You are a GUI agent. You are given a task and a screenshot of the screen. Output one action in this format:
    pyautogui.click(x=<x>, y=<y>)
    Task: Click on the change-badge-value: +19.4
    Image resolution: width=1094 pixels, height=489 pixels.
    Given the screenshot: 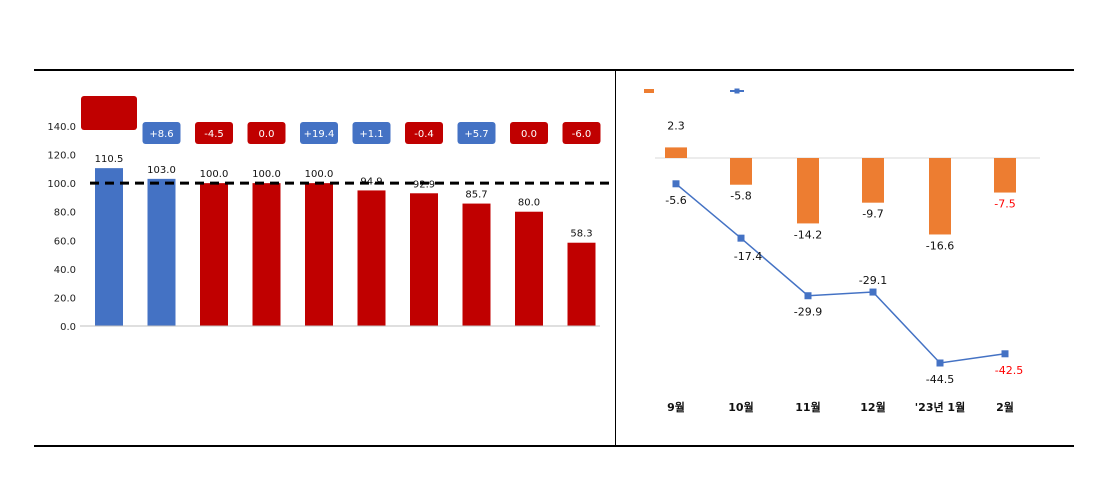 What is the action you would take?
    pyautogui.click(x=319, y=134)
    